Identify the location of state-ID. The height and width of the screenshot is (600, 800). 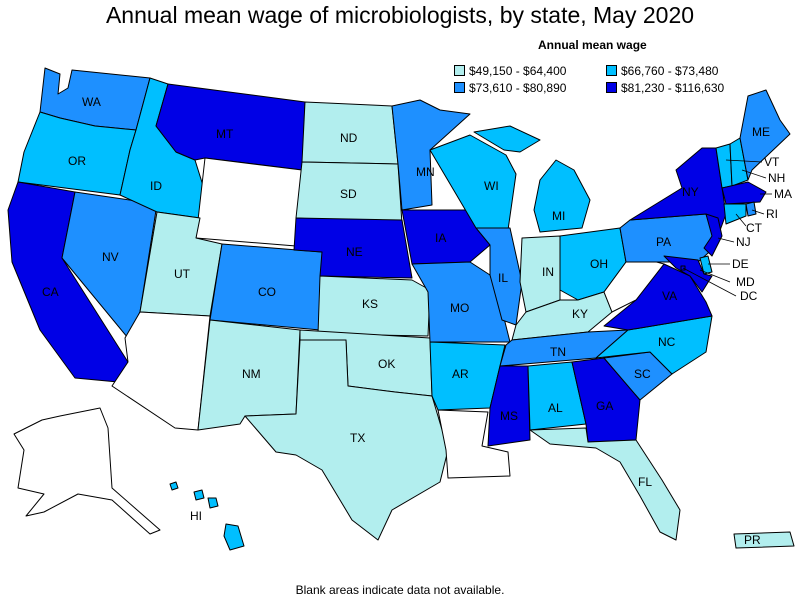
(162, 148).